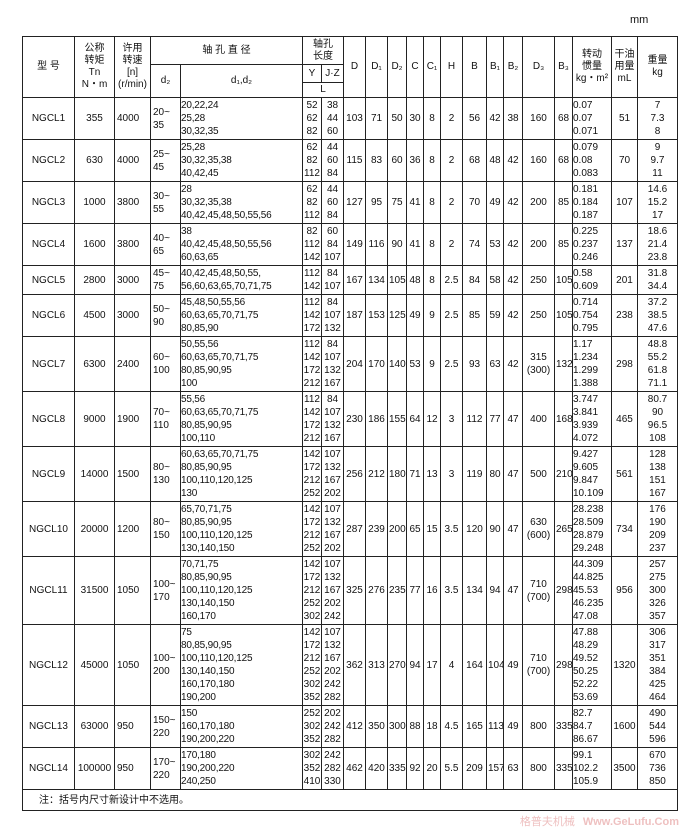 This screenshot has width=685, height=829. I want to click on dim-D-cell: 187, so click(354, 315).